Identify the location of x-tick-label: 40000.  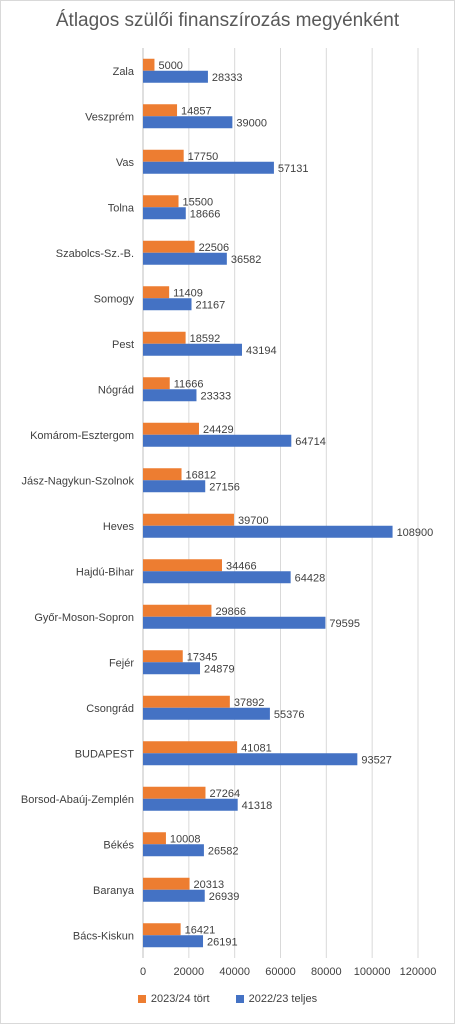
(234, 972).